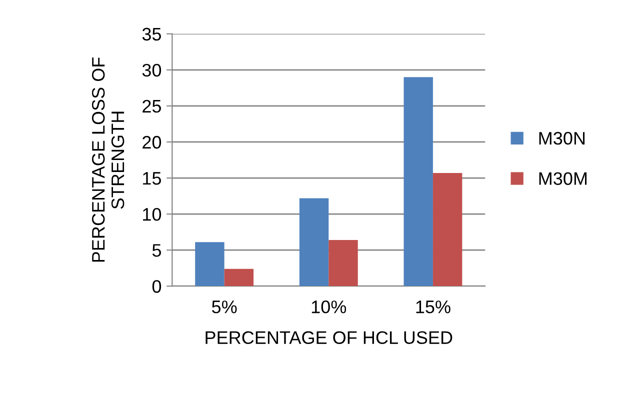 Image resolution: width=640 pixels, height=403 pixels. What do you see at coordinates (157, 286) in the screenshot?
I see `y-tick-label: 0` at bounding box center [157, 286].